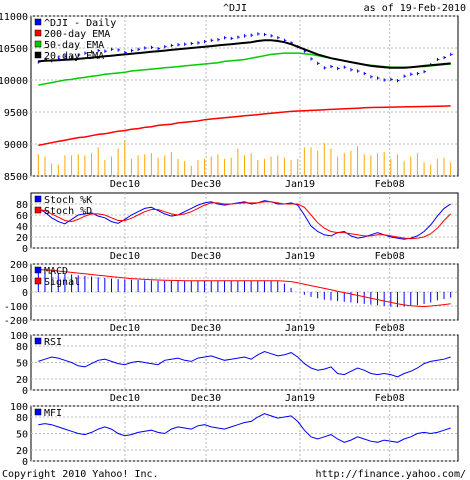 Image resolution: width=470 pixels, height=480 pixels. I want to click on copyright: Copyright 2010 Yahoo! Inc., so click(80, 474).